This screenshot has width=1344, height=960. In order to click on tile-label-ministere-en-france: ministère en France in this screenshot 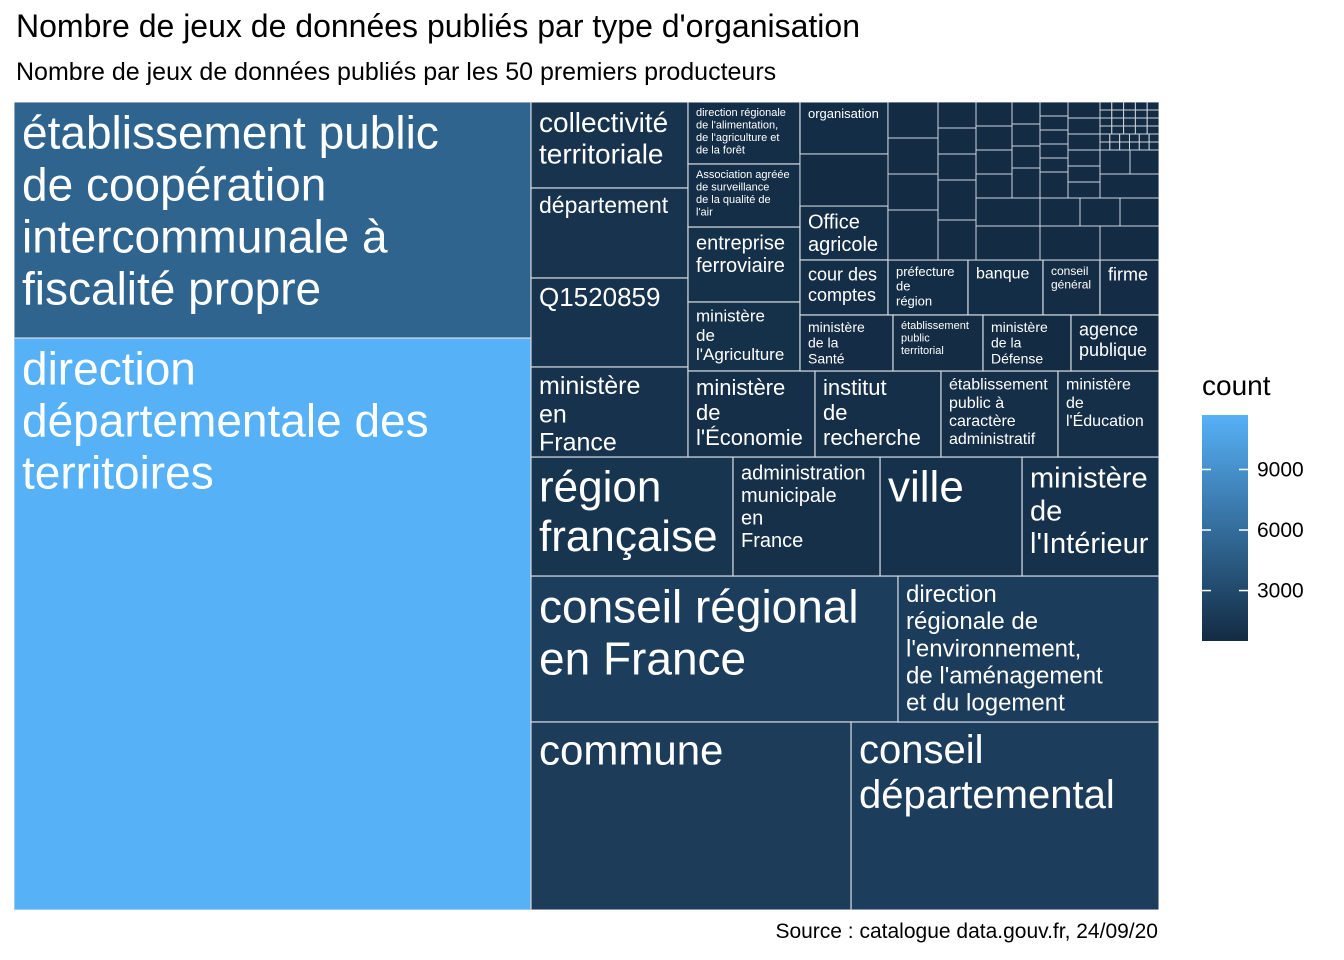, I will do `click(589, 414)`.